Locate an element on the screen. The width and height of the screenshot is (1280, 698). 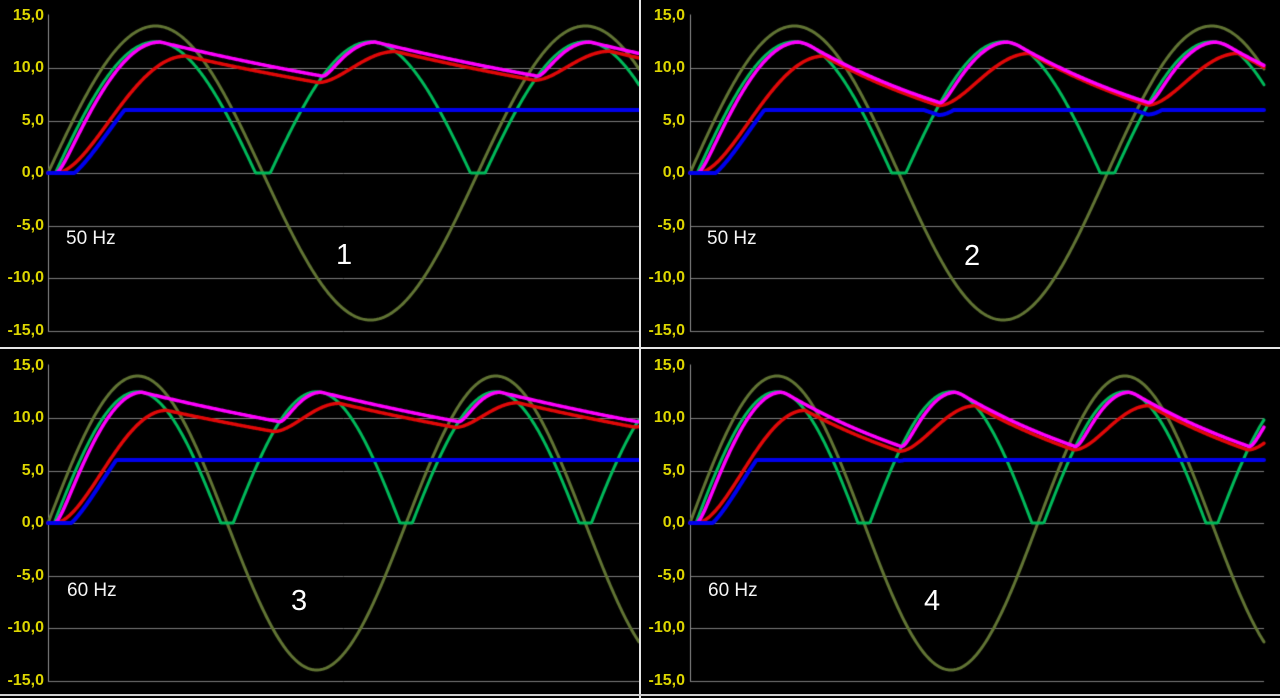
panel-number: 1 is located at coordinates (344, 255).